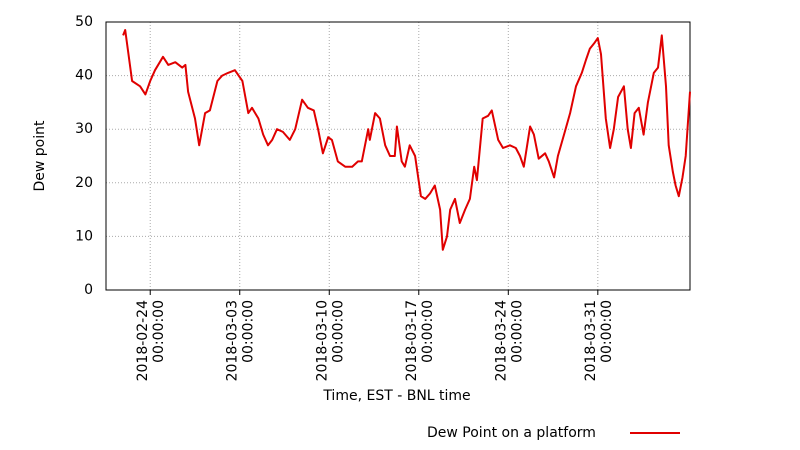 This screenshot has width=800, height=450. Describe the element at coordinates (330, 340) in the screenshot. I see `x-tick-label: 2018-03-1000:00:00` at that location.